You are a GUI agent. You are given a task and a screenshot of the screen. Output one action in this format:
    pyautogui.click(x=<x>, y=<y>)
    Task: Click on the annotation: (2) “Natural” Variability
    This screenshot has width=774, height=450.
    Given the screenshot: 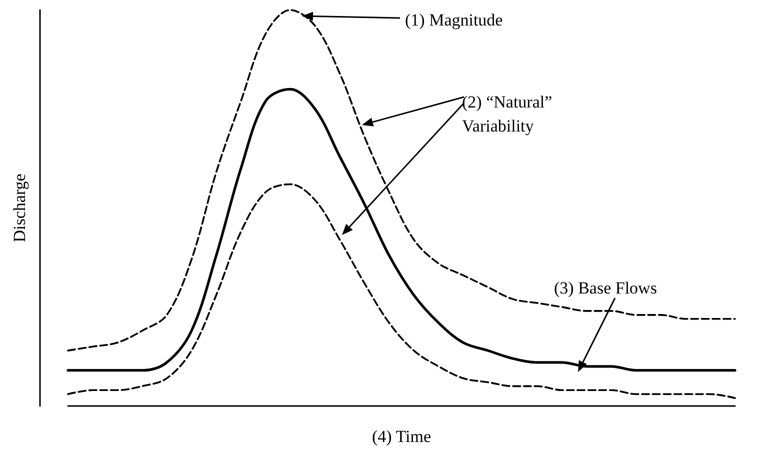 What is the action you would take?
    pyautogui.click(x=509, y=114)
    